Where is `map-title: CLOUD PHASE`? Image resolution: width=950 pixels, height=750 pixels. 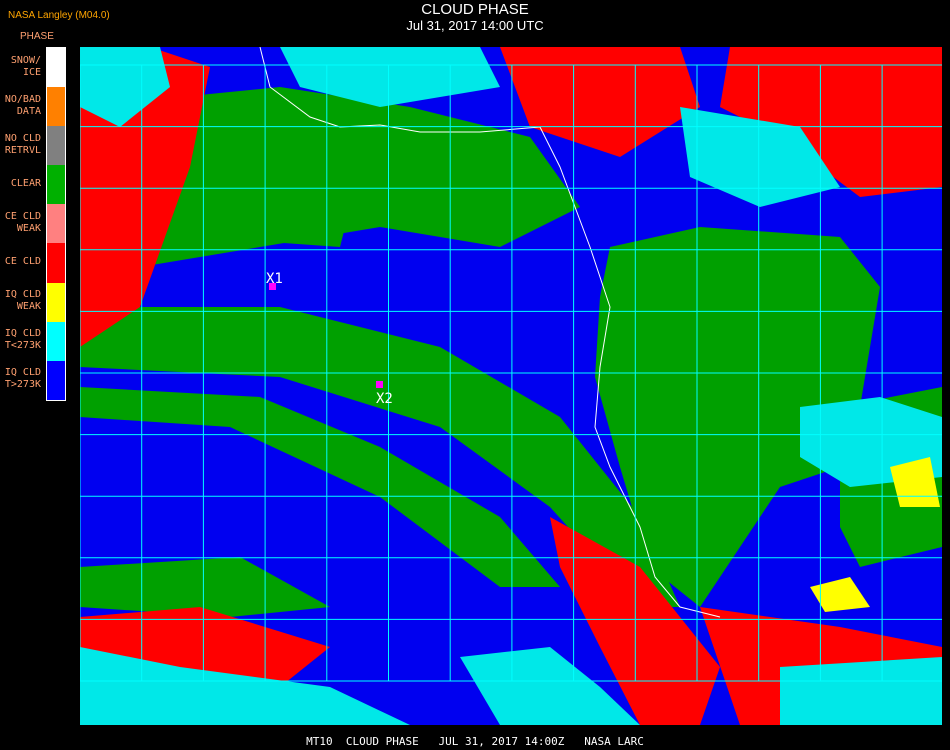
map-title: CLOUD PHASE is located at coordinates (475, 9).